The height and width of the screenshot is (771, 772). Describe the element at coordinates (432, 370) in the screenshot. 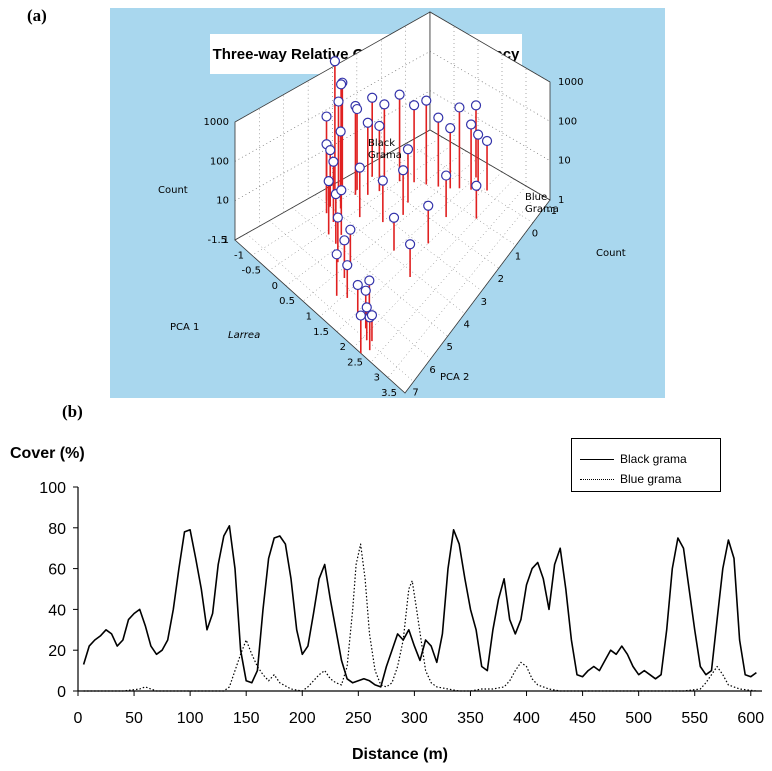

I see `pca2-tick-label: 6` at that location.